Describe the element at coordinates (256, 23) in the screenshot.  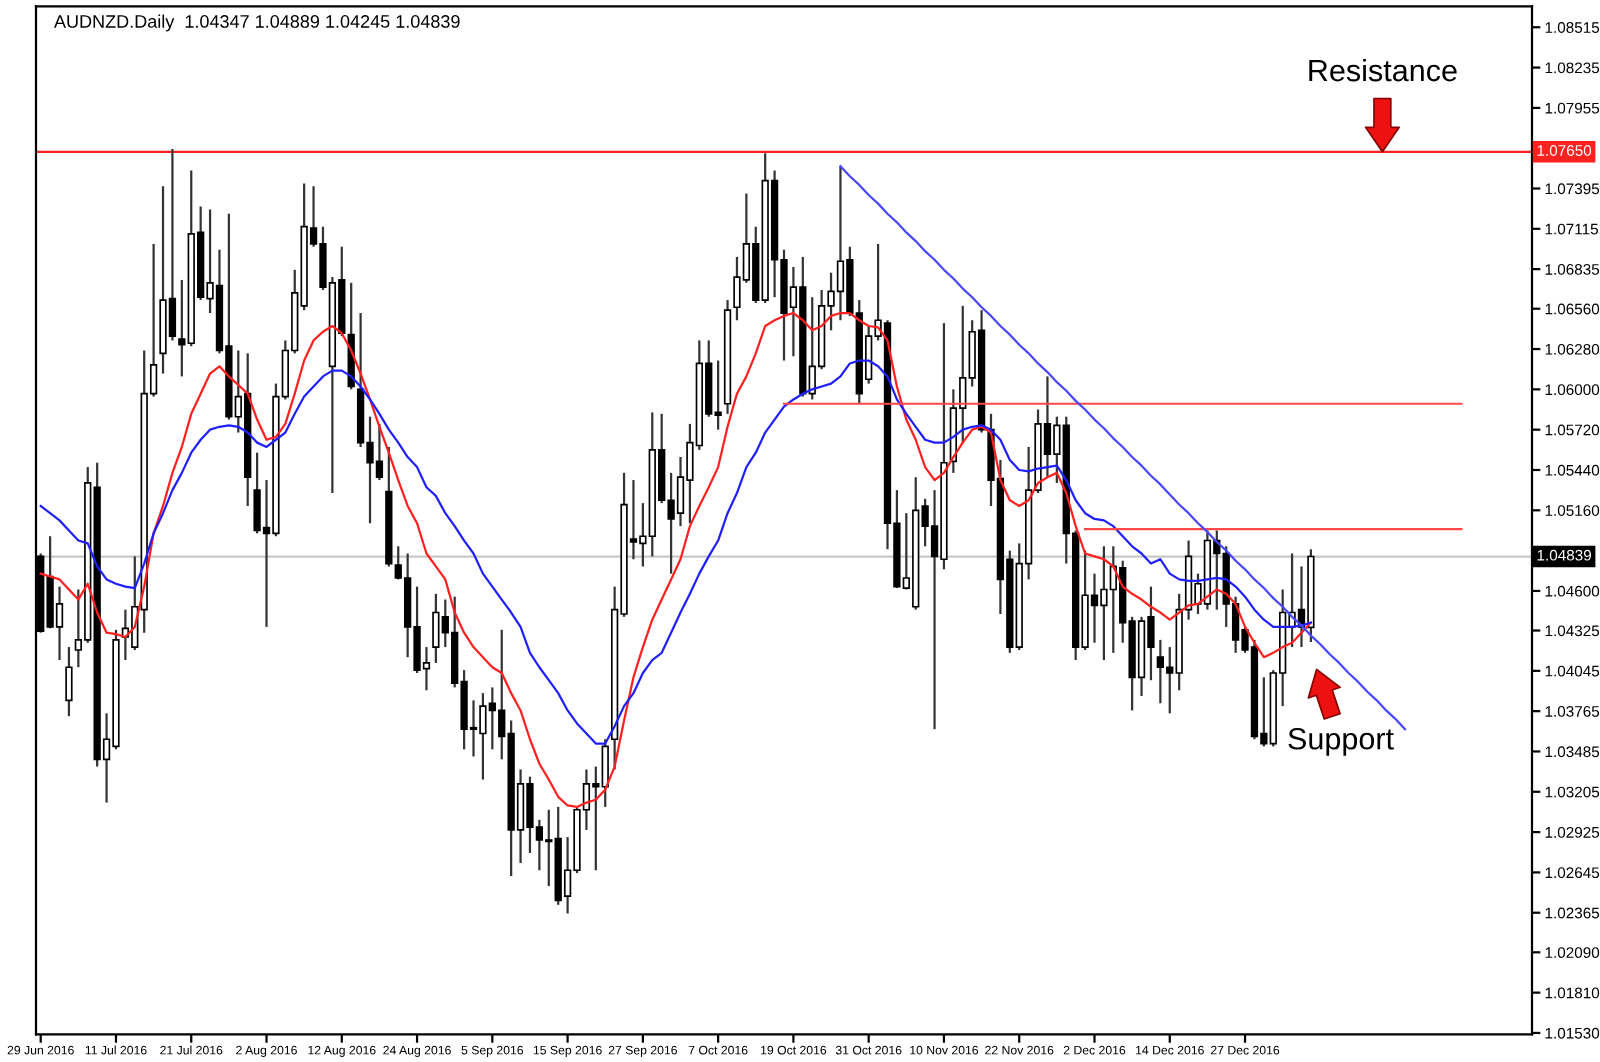
I see `chart-title: AUDNZD.Daily 1.04347 1.04889 1.04245 1.04839` at that location.